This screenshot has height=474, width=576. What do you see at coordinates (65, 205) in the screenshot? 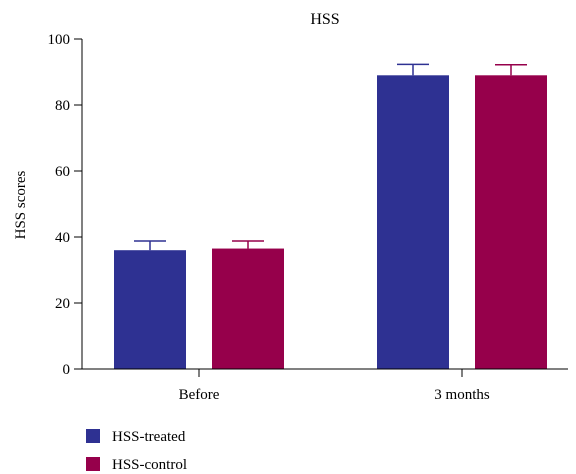
I see `y-axis-ticks: 0 20 40 60 80 100` at bounding box center [65, 205].